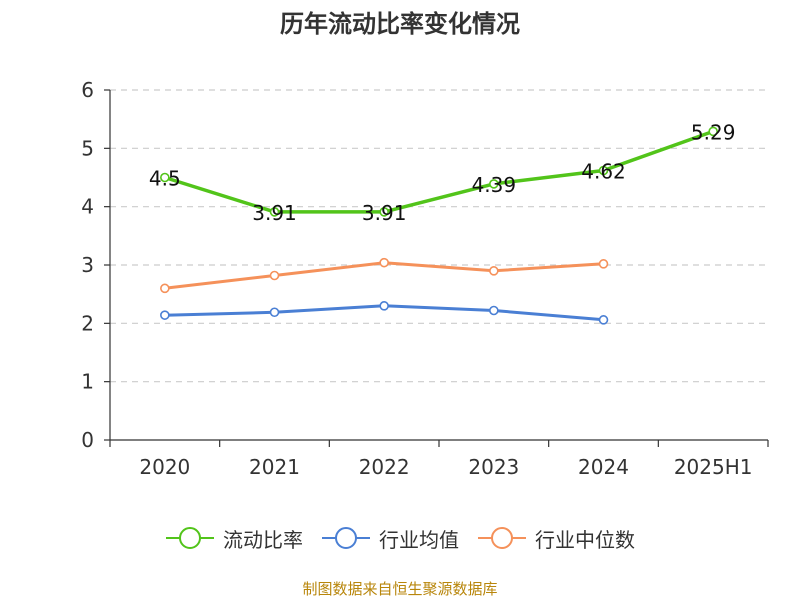  Describe the element at coordinates (164, 467) in the screenshot. I see `x-tick-label: 2020` at that location.